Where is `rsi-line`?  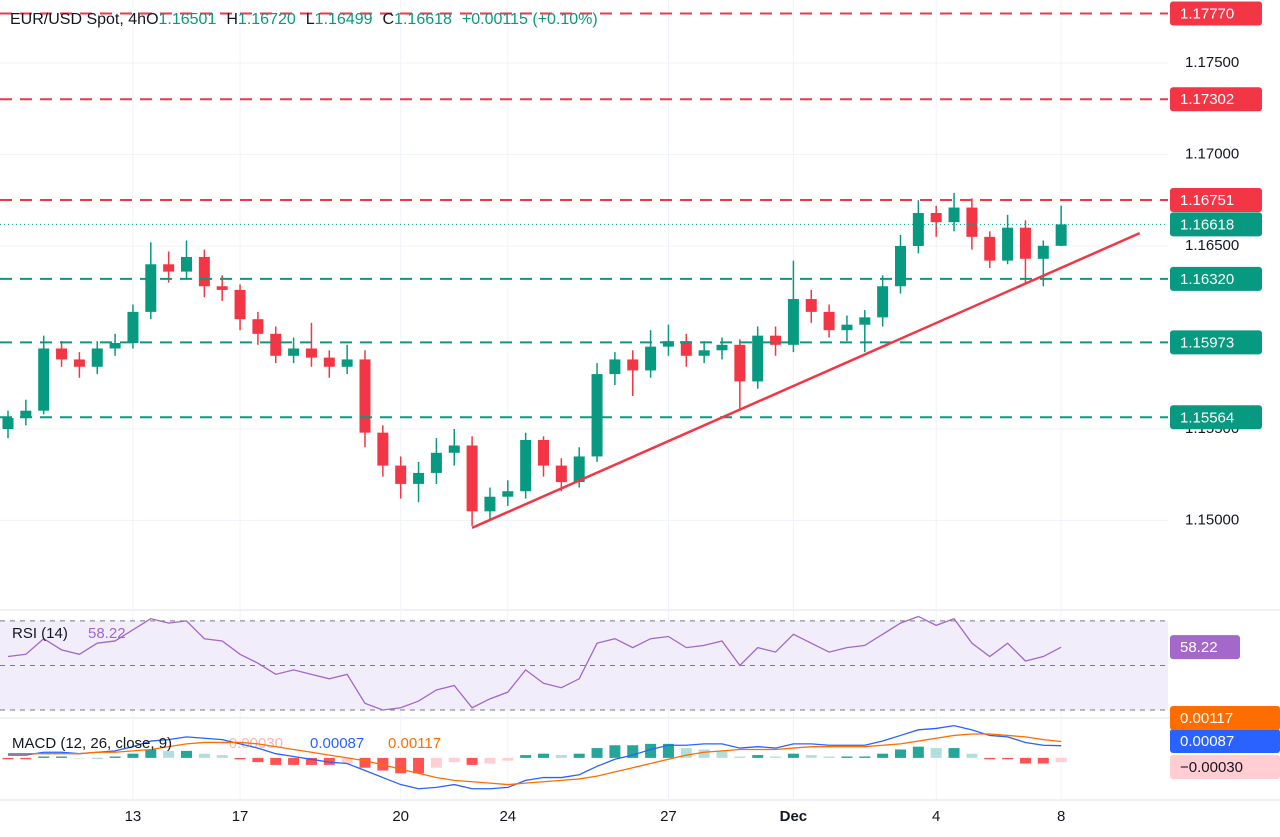 rsi-line is located at coordinates (534, 663).